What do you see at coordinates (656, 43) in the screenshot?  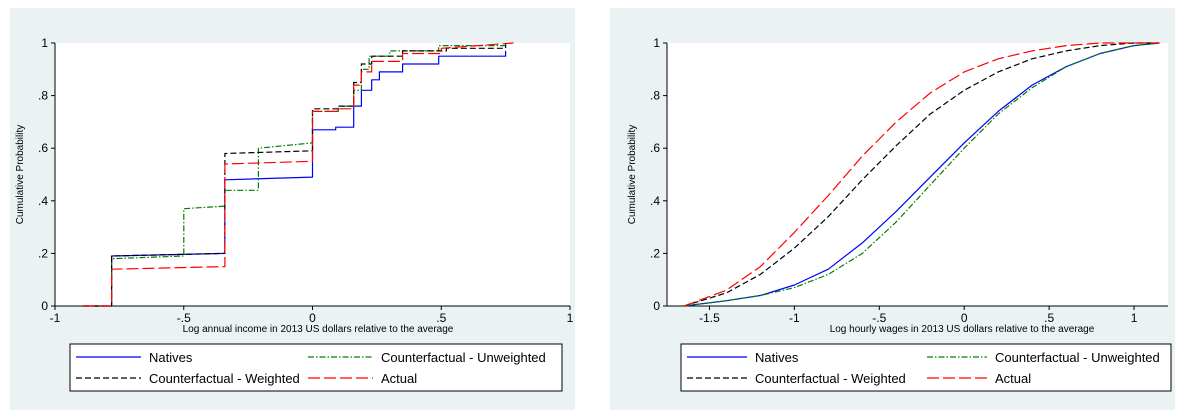 I see `chart-1-y-tick-label: 1` at bounding box center [656, 43].